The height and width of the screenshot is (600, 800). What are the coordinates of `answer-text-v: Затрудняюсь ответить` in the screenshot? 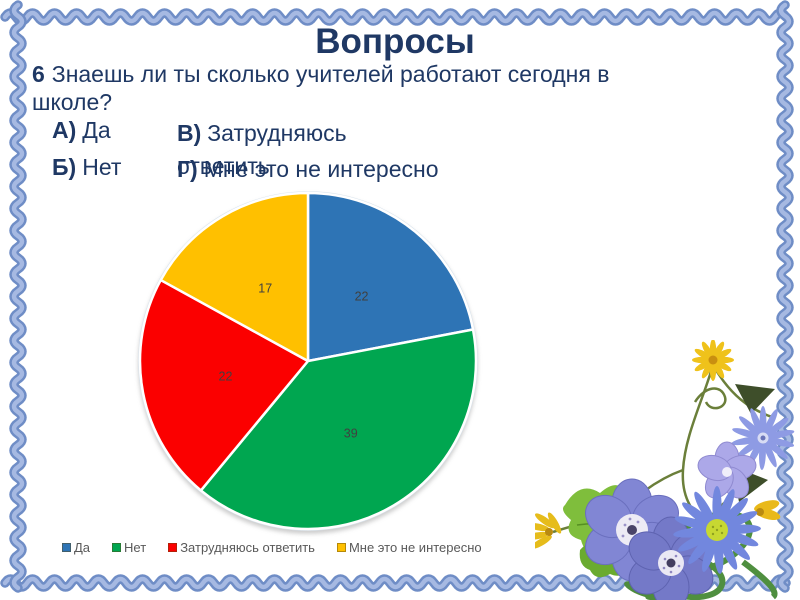 It's located at (262, 149).